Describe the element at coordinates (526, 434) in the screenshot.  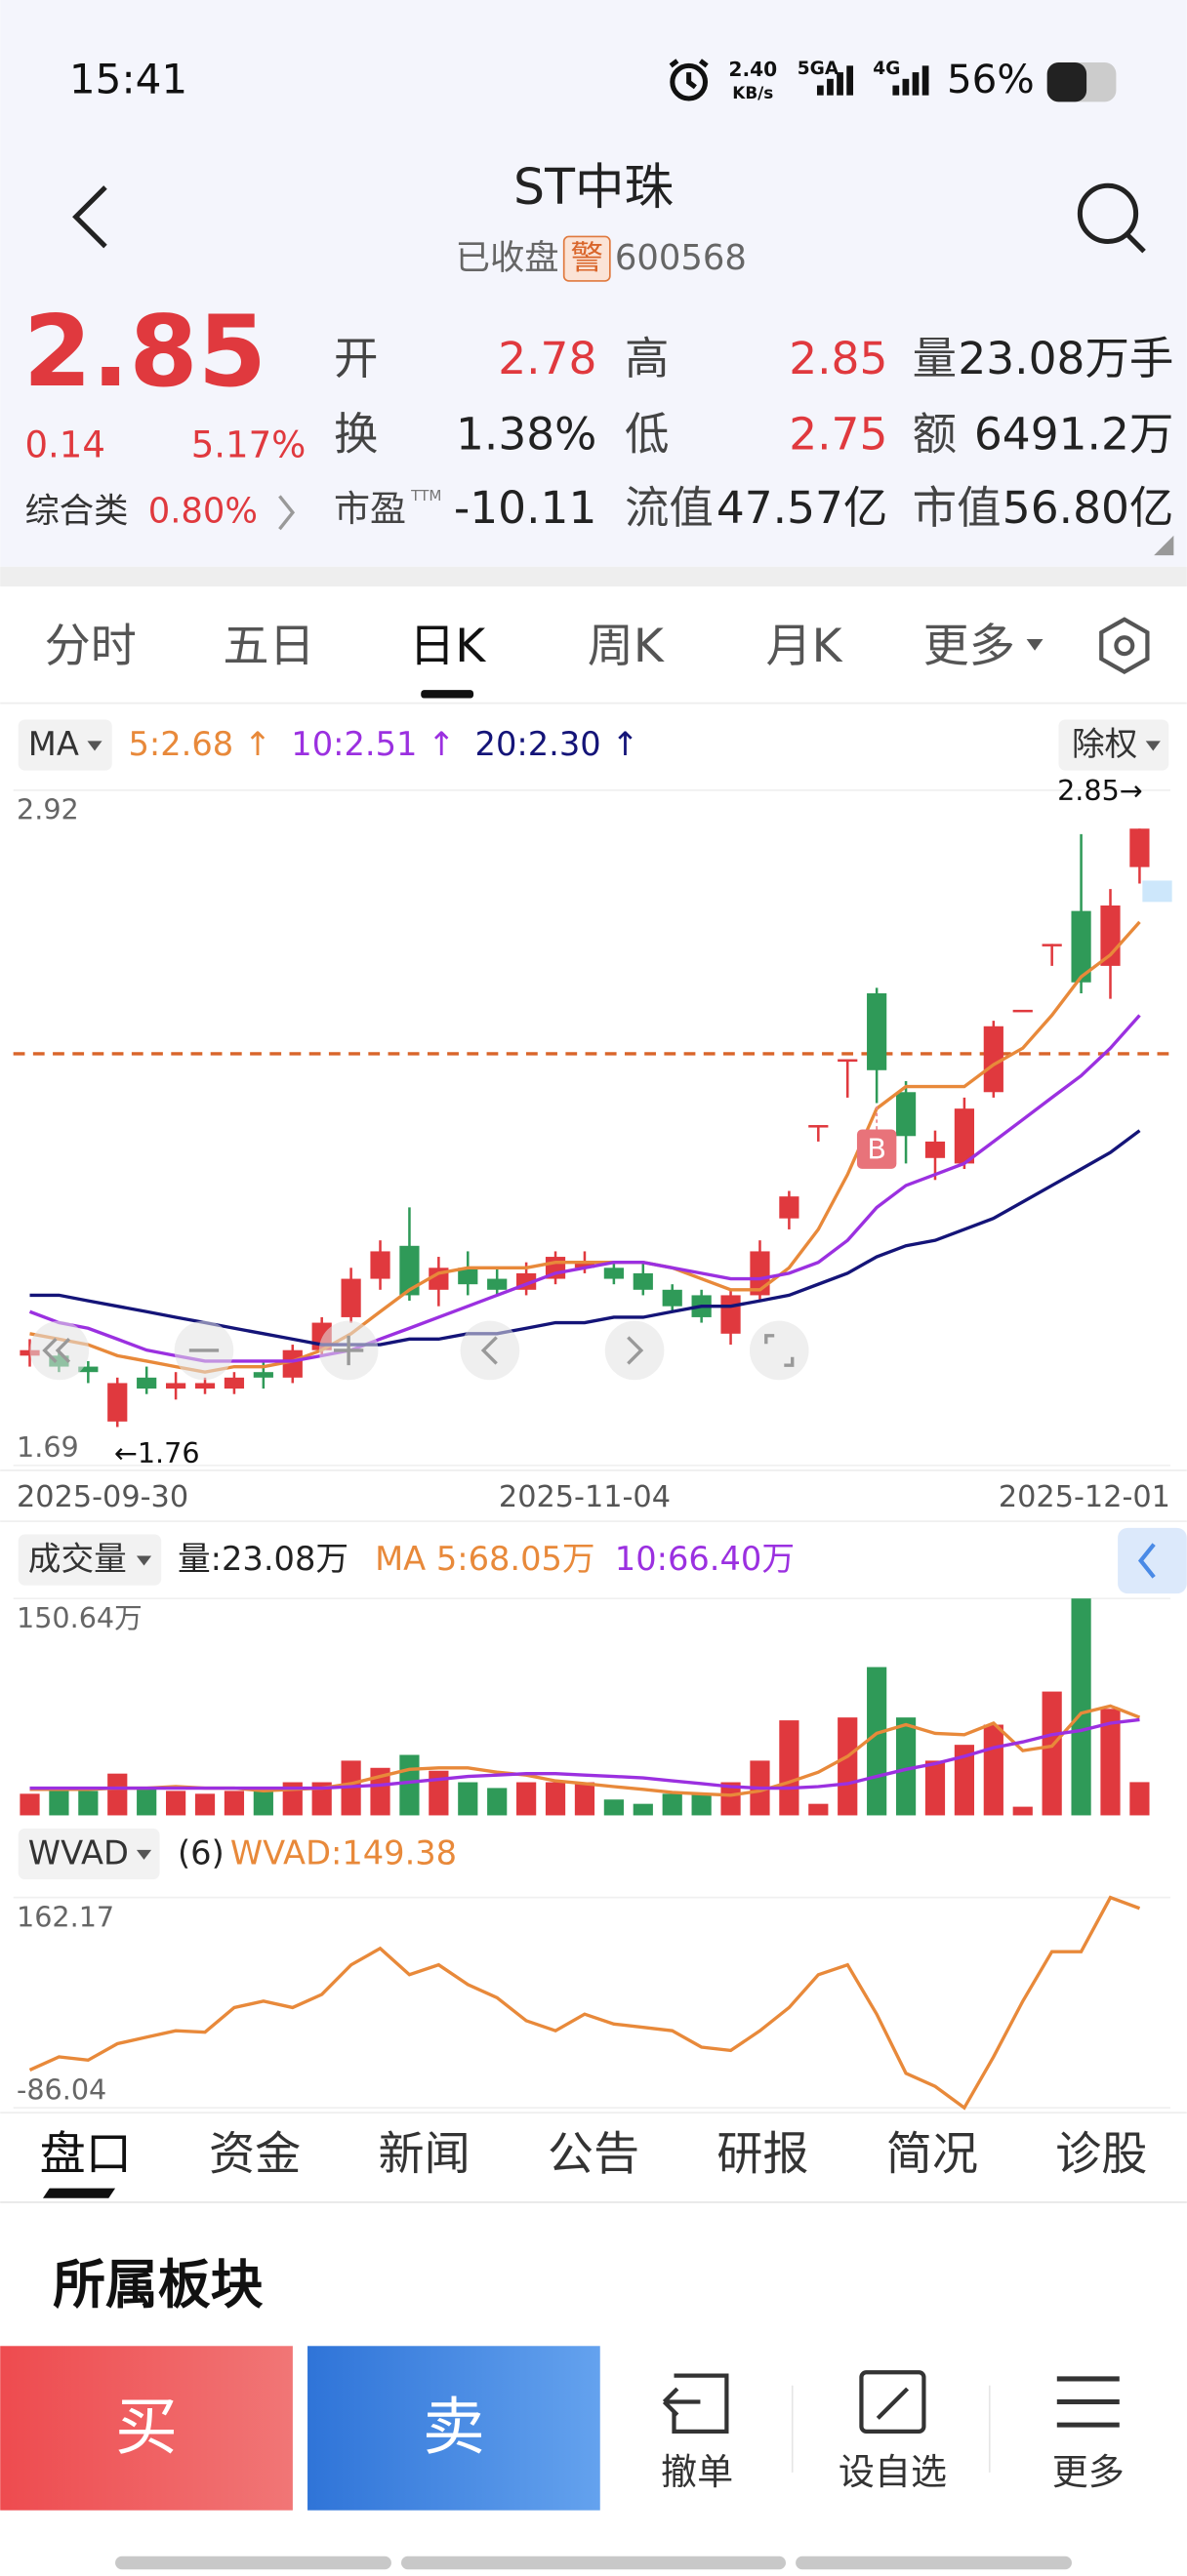
I see `field-value: 1.38%` at that location.